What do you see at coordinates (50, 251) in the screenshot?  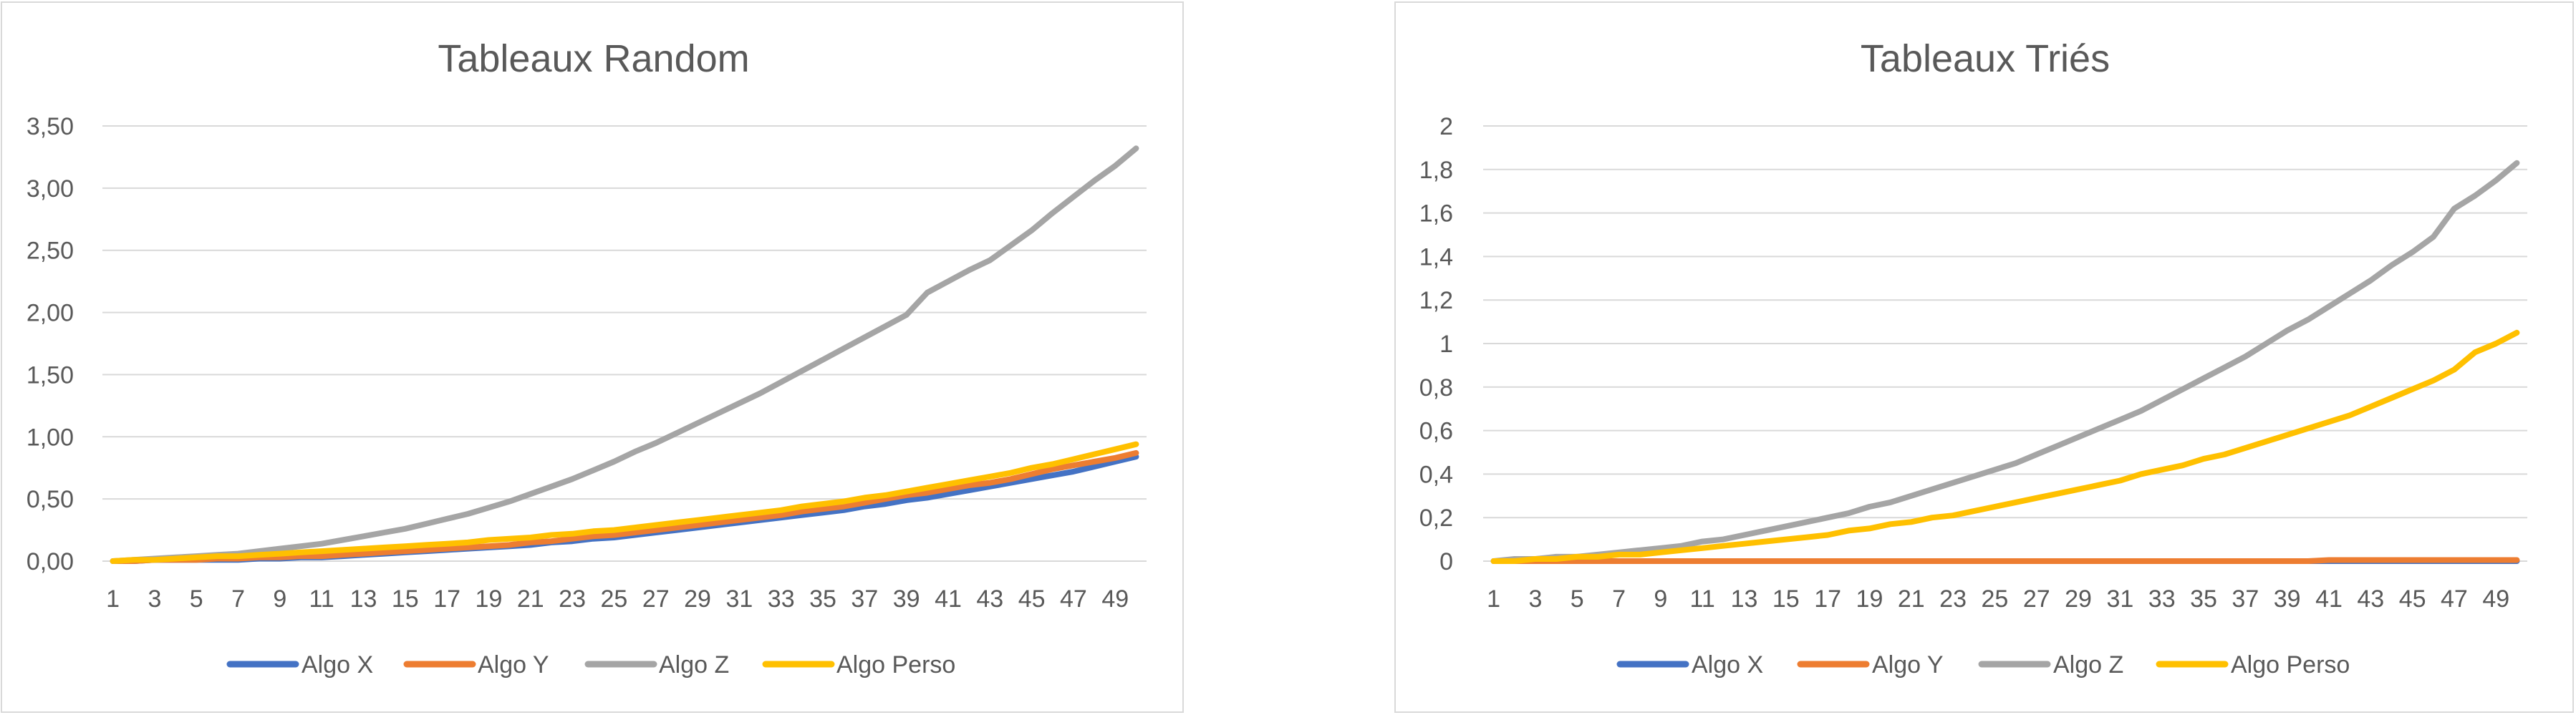 I see `y-tick-label: 2,50` at bounding box center [50, 251].